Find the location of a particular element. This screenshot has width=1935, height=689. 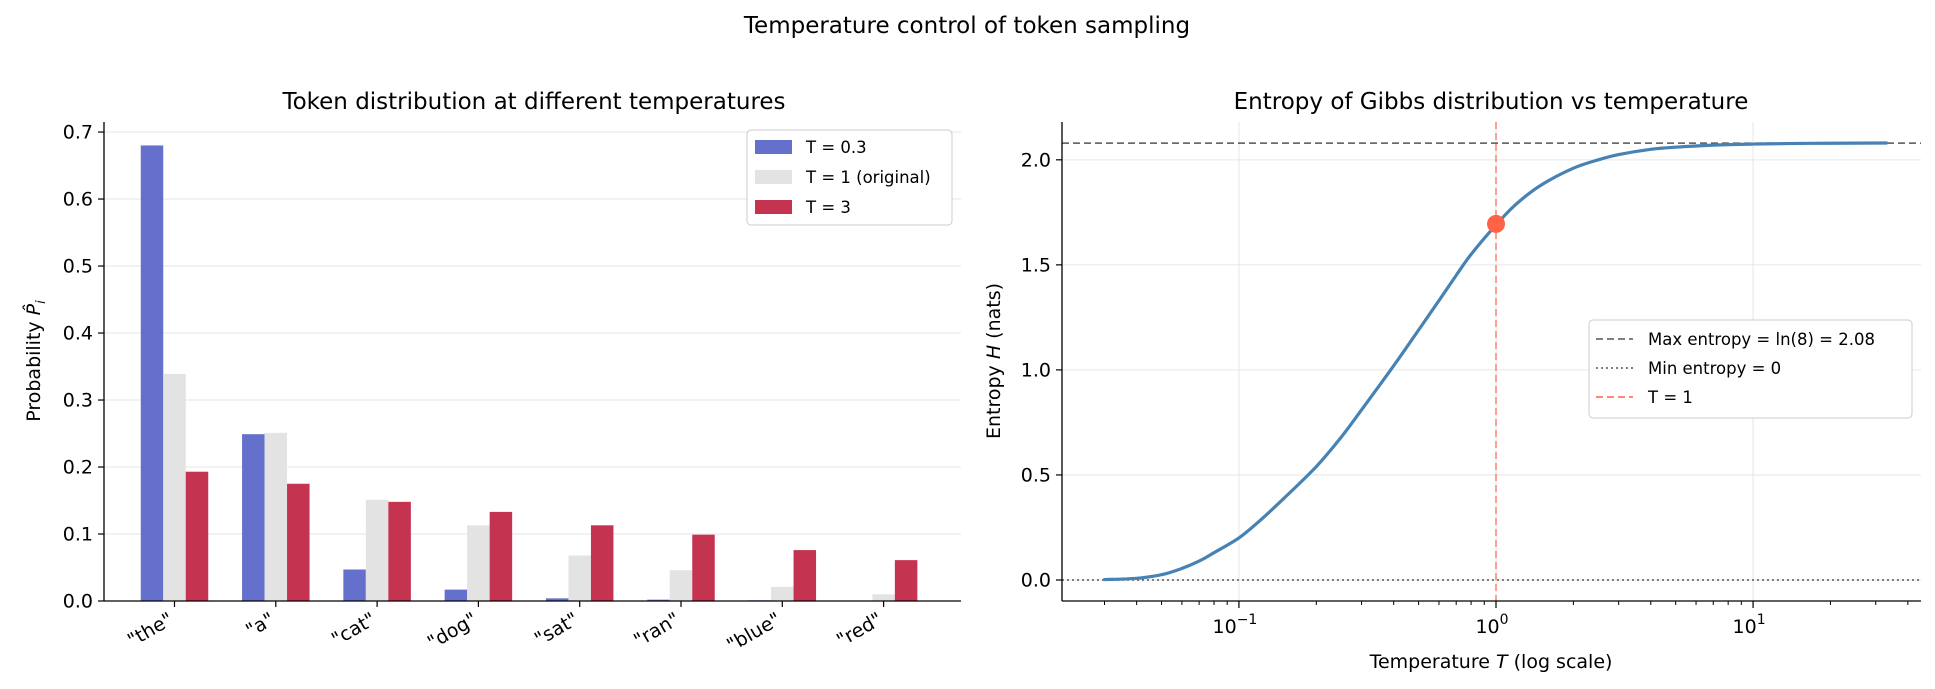

left-x-tick-label: "cat" is located at coordinates (354, 629).